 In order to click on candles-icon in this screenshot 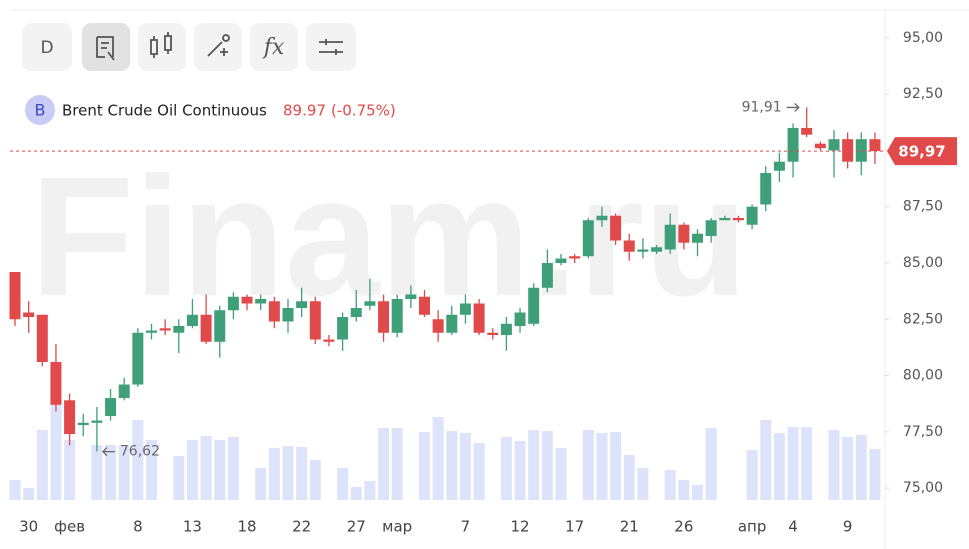, I will do `click(161, 45)`.